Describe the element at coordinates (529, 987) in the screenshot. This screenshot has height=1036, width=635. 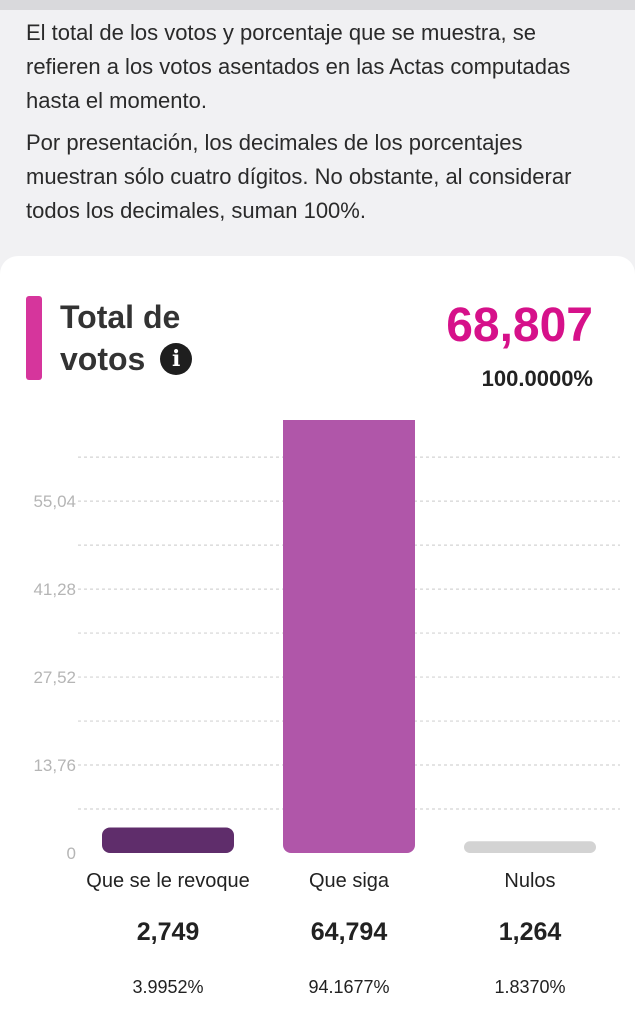
I see `category-percent: 1.8370%` at that location.